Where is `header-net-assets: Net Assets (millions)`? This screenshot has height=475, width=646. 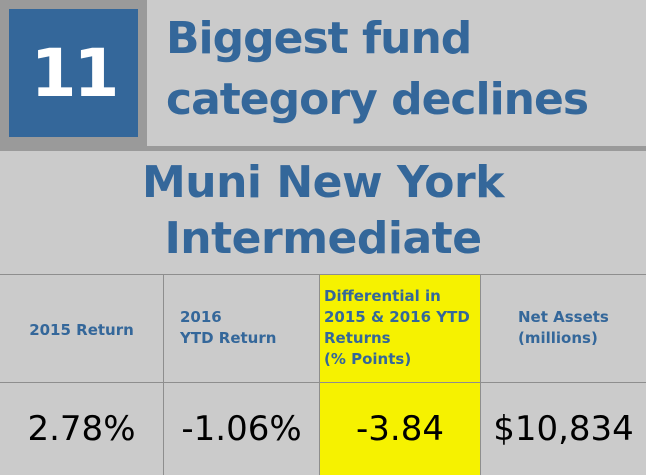
header-net-assets: Net Assets (millions) is located at coordinates (563, 327).